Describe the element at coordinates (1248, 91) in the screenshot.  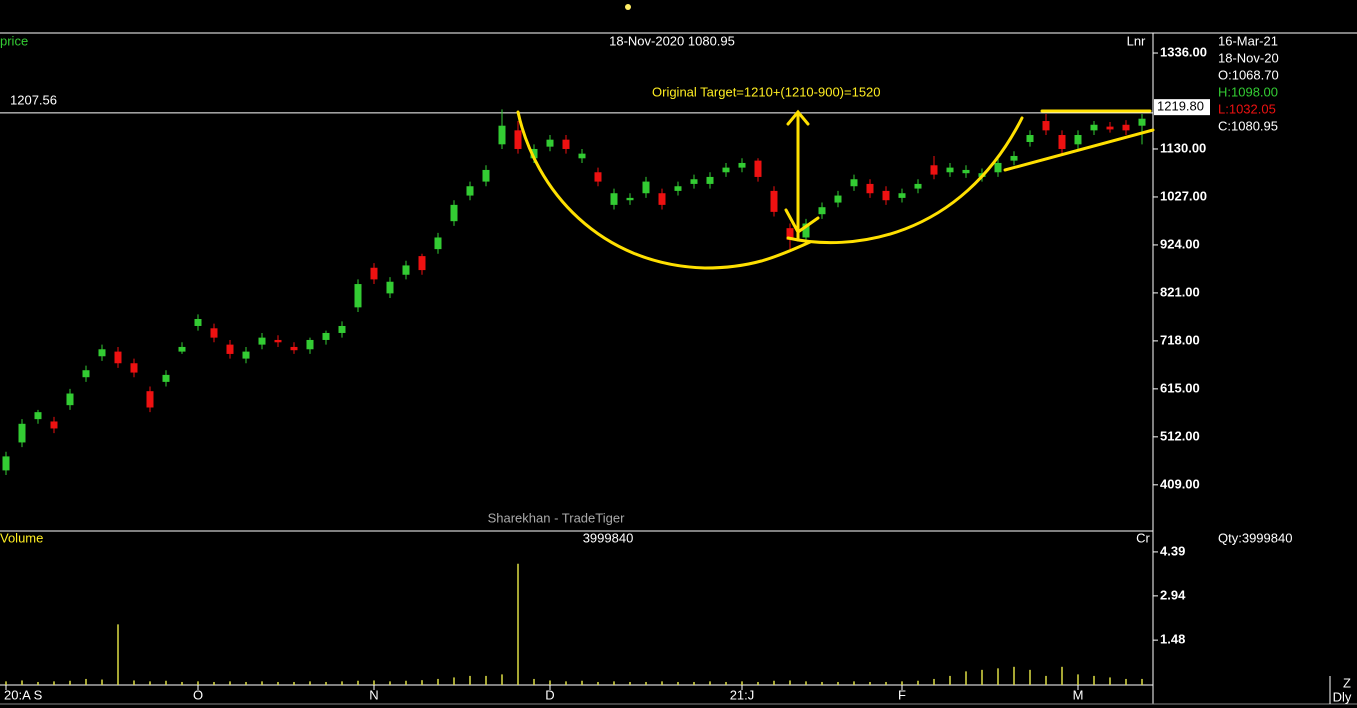
I see `info-high: H:1098.00` at that location.